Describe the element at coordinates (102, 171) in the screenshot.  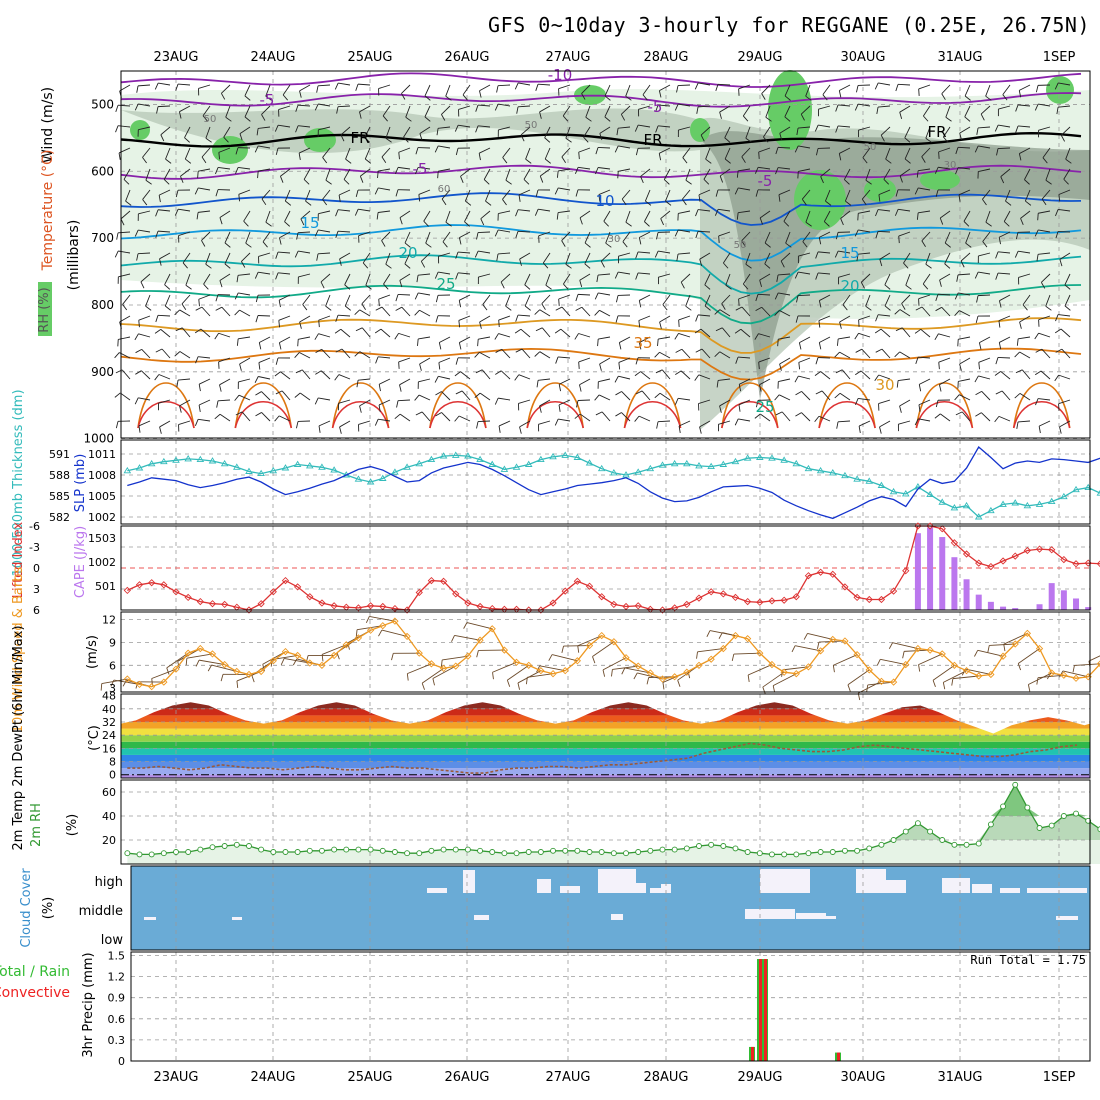
I see `upper-tick-label: 600` at that location.